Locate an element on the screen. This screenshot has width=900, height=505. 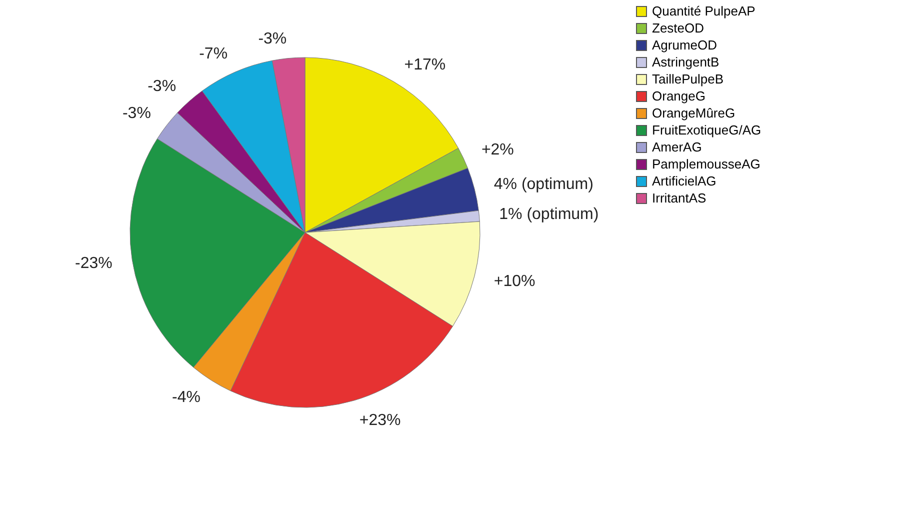
legend-label: OrangeMûreG is located at coordinates (694, 113).